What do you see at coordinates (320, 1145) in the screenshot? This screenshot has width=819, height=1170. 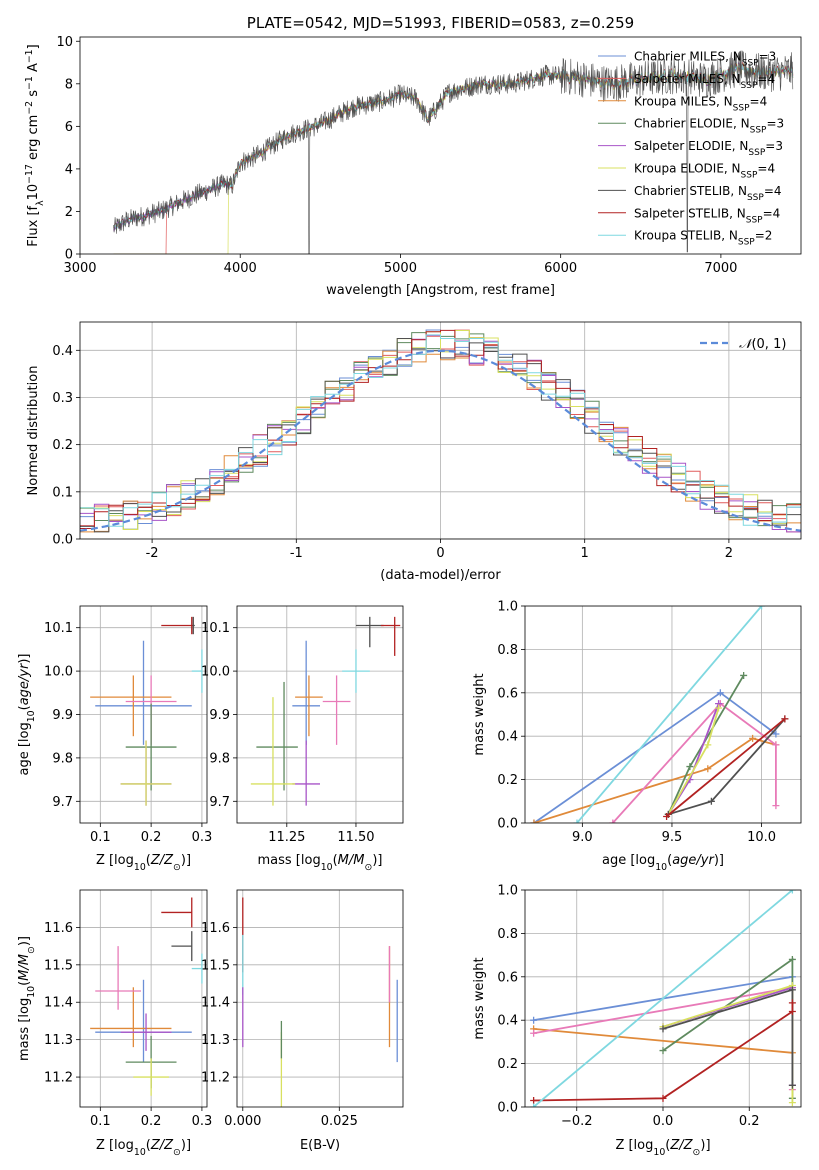 I see `x-axis-label: E(B-V)` at bounding box center [320, 1145].